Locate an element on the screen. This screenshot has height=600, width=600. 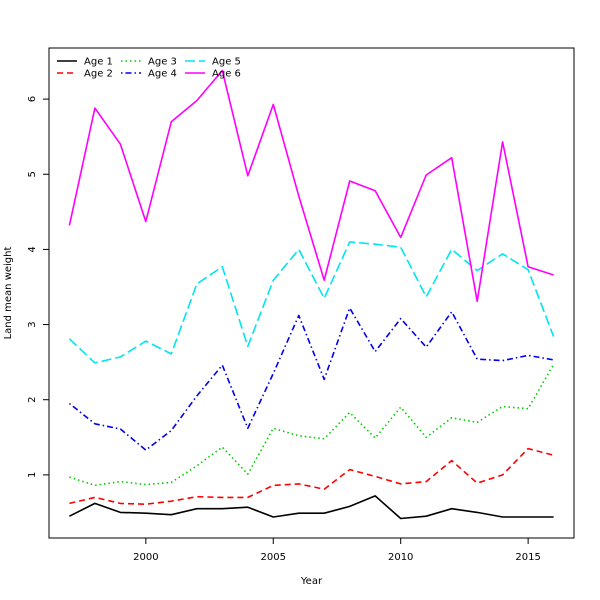
y-tick-label: 3 is located at coordinates (32, 324).